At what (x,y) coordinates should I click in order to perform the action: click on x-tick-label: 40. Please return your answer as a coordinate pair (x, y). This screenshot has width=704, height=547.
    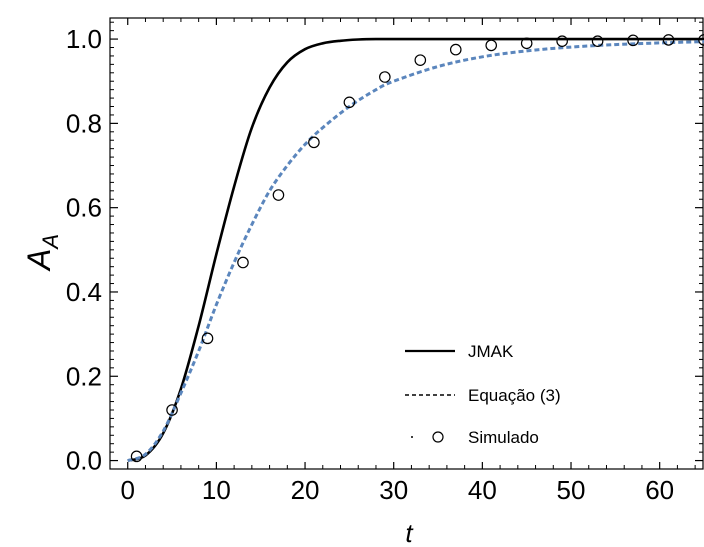
    Looking at the image, I should click on (482, 490).